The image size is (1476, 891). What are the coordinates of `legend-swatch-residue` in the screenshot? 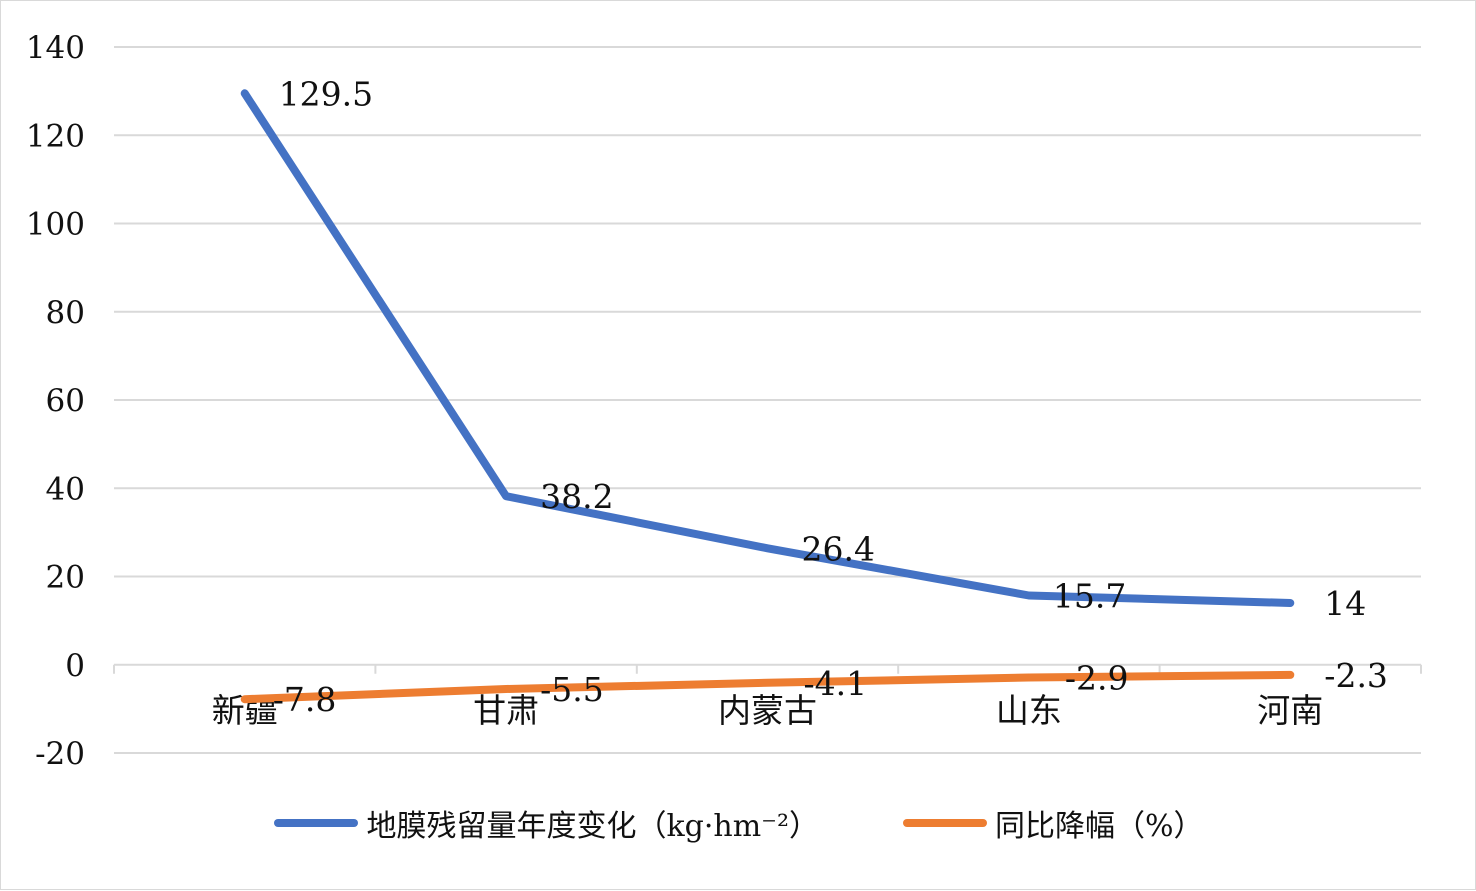 It's located at (316, 823).